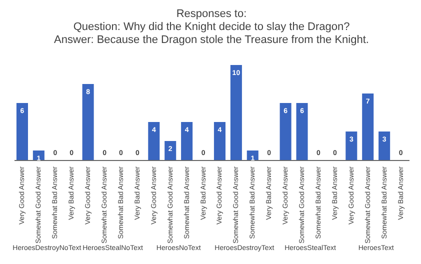  What do you see at coordinates (211, 14) in the screenshot?
I see `text: Responses to:` at bounding box center [211, 14].